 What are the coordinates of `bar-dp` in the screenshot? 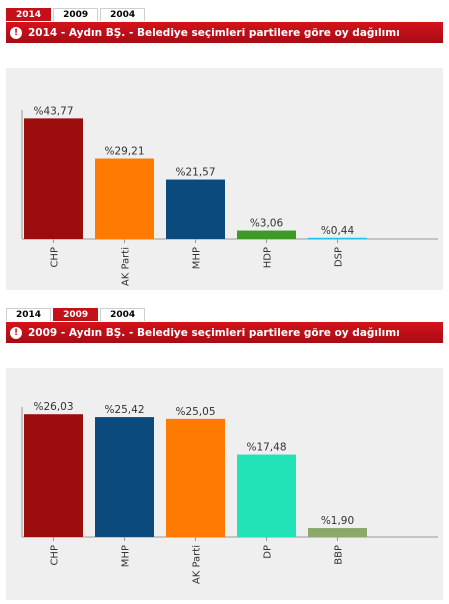 It's located at (266, 495).